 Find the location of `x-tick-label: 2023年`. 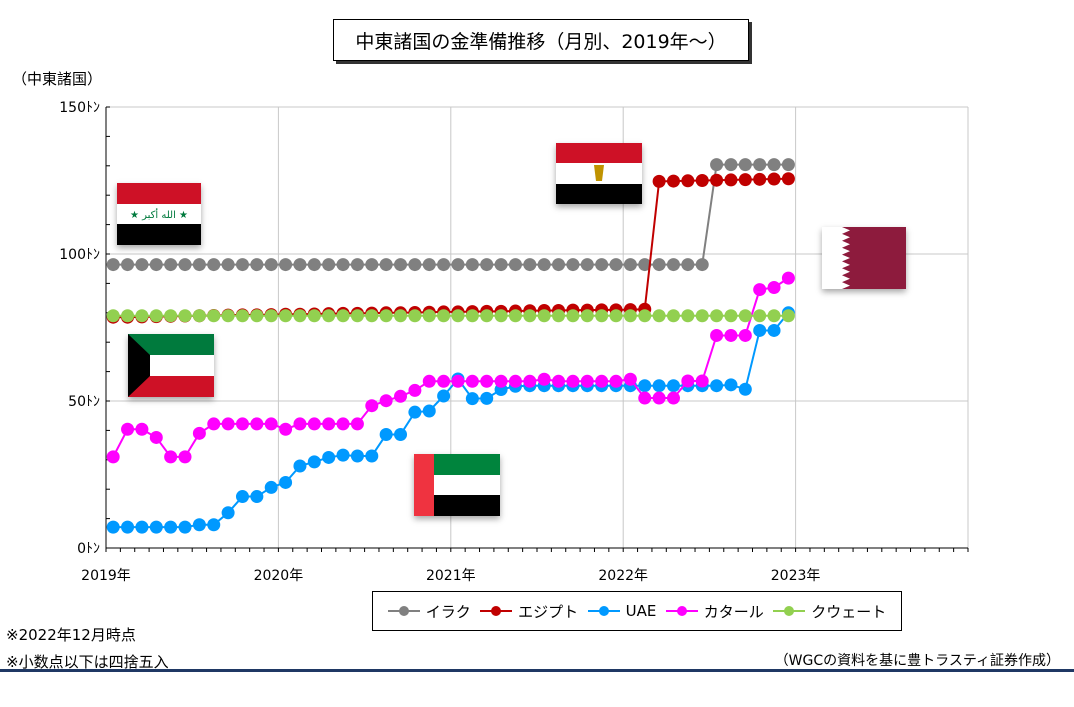

x-tick-label: 2023年 is located at coordinates (796, 576).